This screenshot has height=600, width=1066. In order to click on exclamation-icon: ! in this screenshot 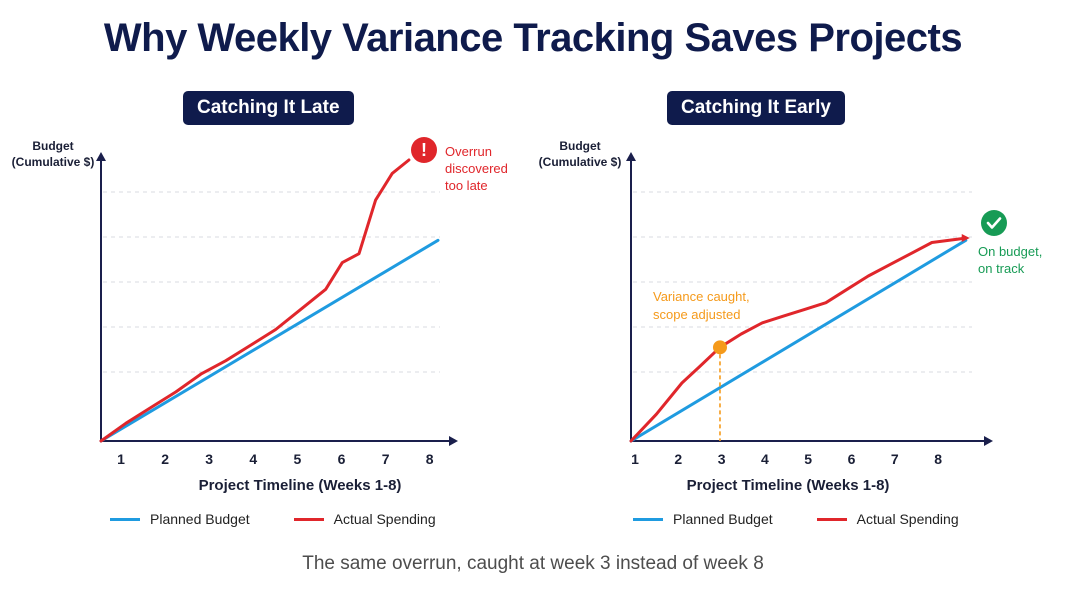, I will do `click(424, 150)`.